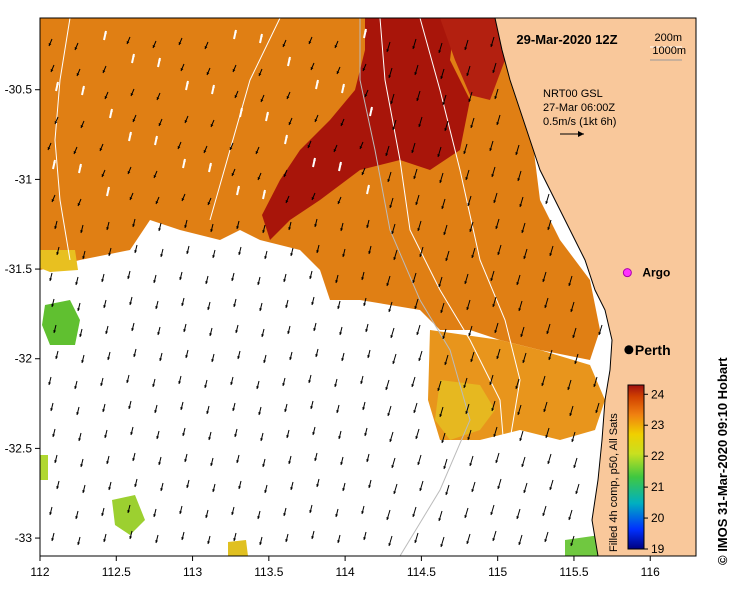  I want to click on sst-green-patch-sw, so click(44, 467).